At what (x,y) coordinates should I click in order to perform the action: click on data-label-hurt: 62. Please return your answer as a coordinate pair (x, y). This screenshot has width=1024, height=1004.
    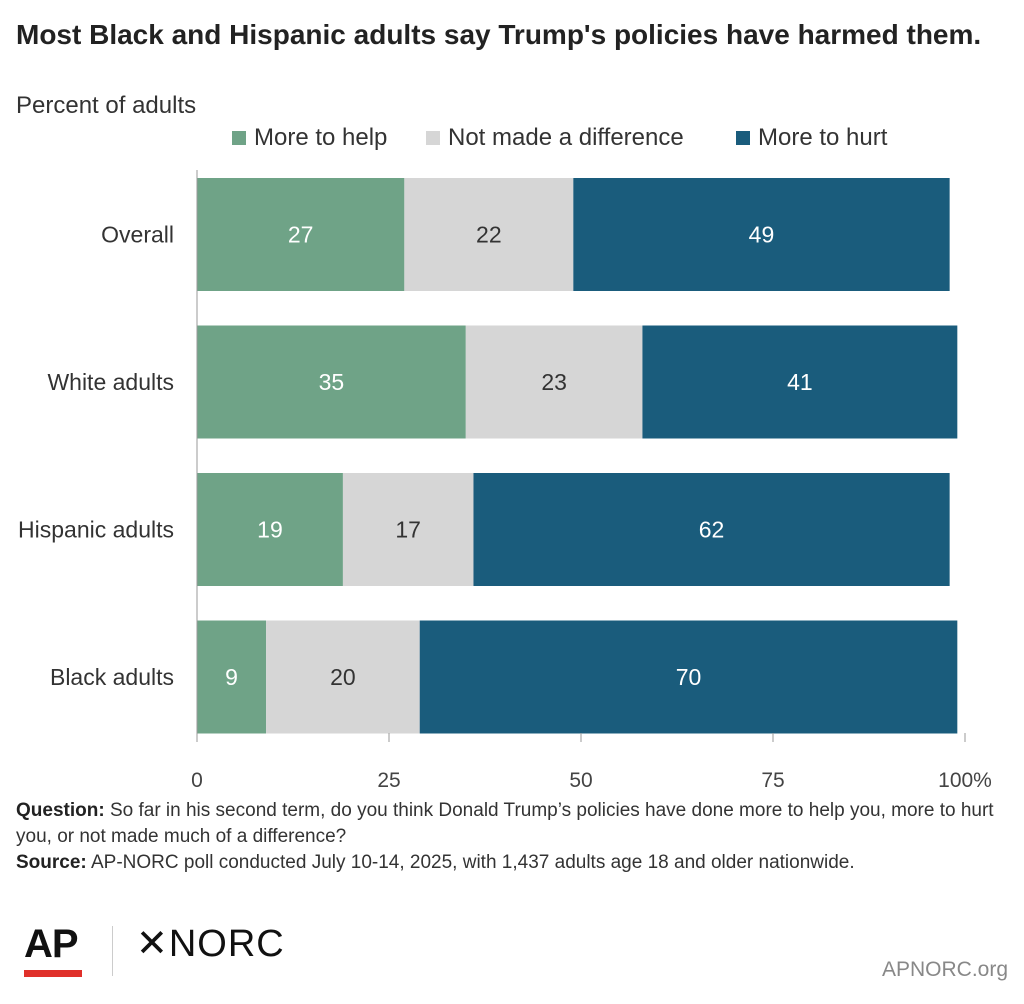
    Looking at the image, I should click on (712, 530).